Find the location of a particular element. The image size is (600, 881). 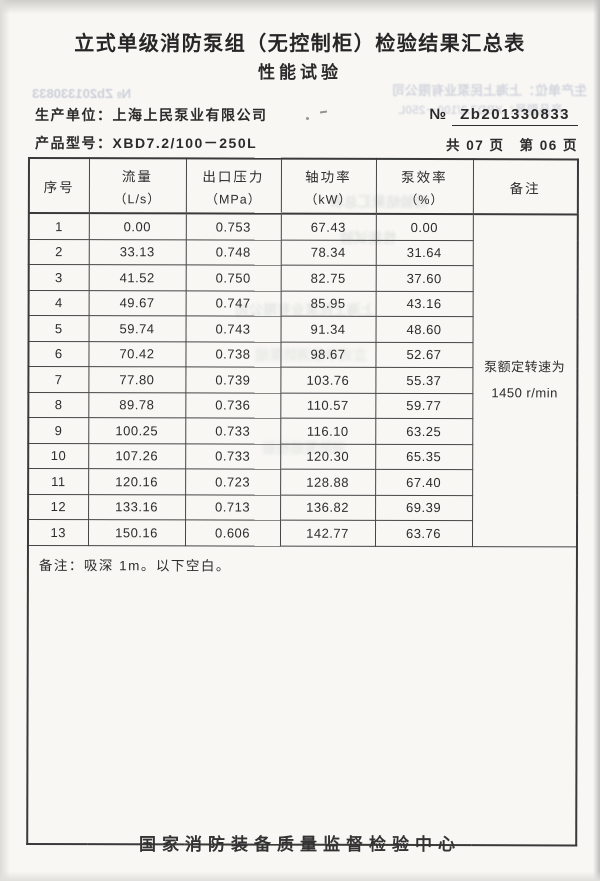

cell-efficiency: 52.67 is located at coordinates (424, 354).